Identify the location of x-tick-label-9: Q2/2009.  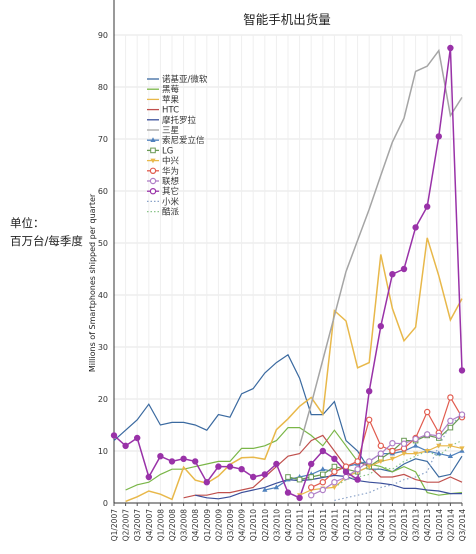
(218, 525).